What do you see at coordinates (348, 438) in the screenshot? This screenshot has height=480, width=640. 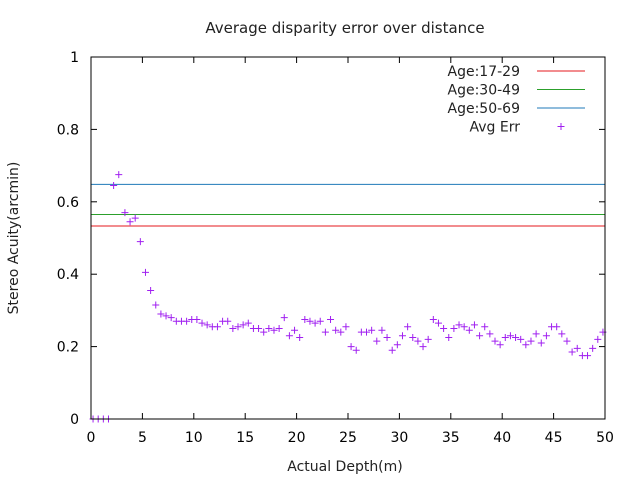 I see `x-tick-label: 25` at bounding box center [348, 438].